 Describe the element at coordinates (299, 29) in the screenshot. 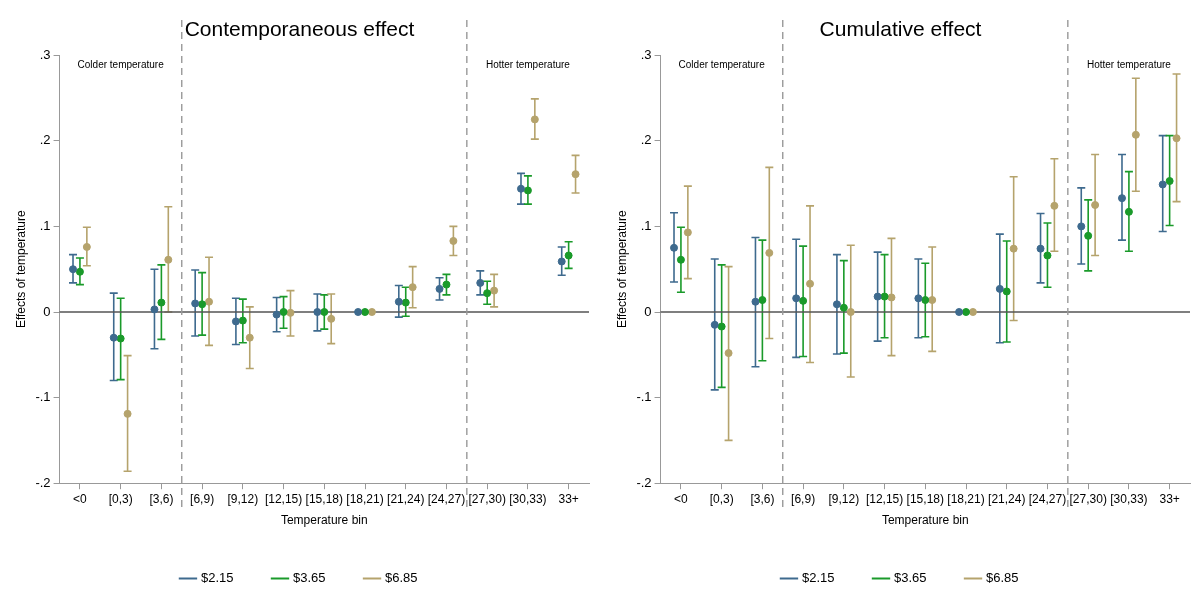

I see `chart-title: Contemporaneous effect` at that location.